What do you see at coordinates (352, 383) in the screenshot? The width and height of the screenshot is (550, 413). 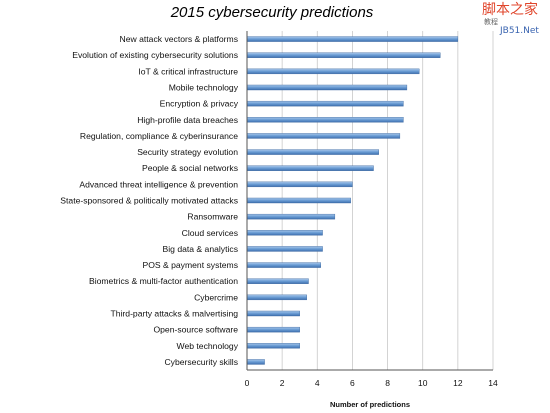 I see `x-tick-label: 6` at bounding box center [352, 383].